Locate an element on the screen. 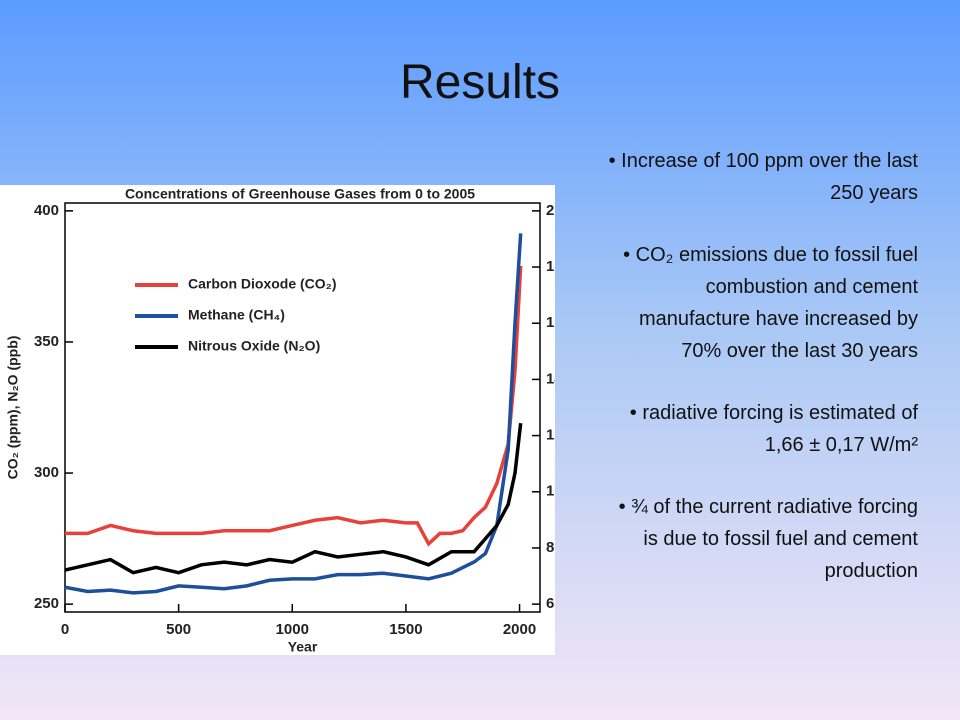 This screenshot has height=720, width=960. slide-title: Results is located at coordinates (480, 82).